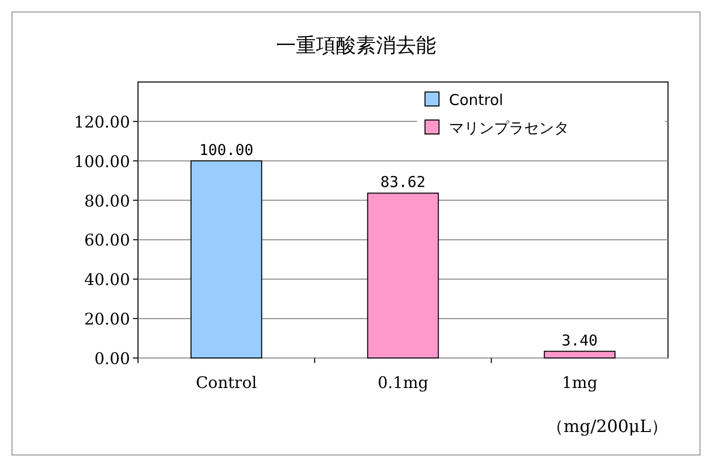  I want to click on data-label: 3.40, so click(580, 340).